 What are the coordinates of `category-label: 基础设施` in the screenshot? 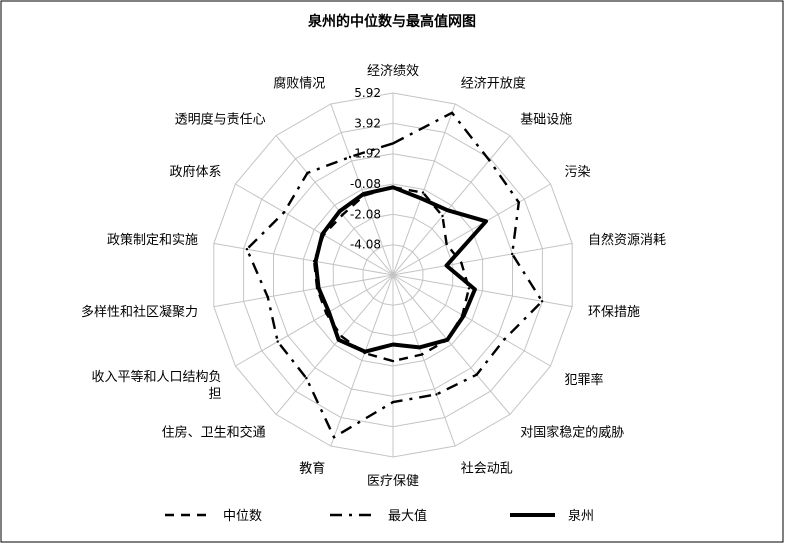 It's located at (546, 120).